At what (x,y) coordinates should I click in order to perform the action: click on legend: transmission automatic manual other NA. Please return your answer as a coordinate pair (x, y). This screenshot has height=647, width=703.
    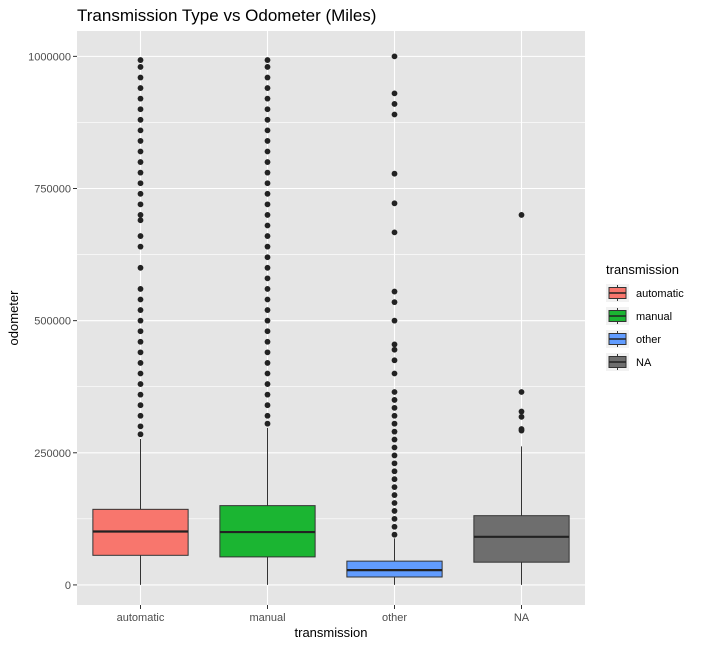
    Looking at the image, I should click on (645, 316).